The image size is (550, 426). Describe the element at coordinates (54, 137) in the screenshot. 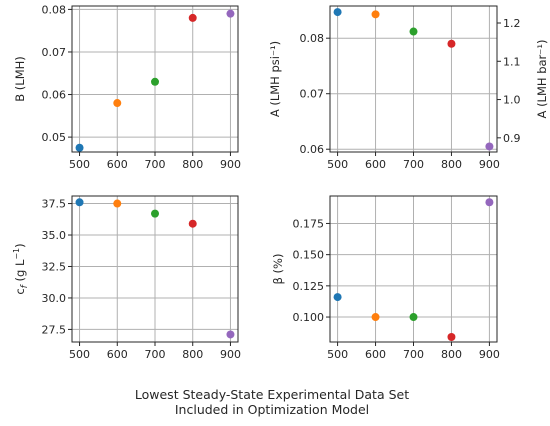

I see `y-tick-label: 0.05` at that location.